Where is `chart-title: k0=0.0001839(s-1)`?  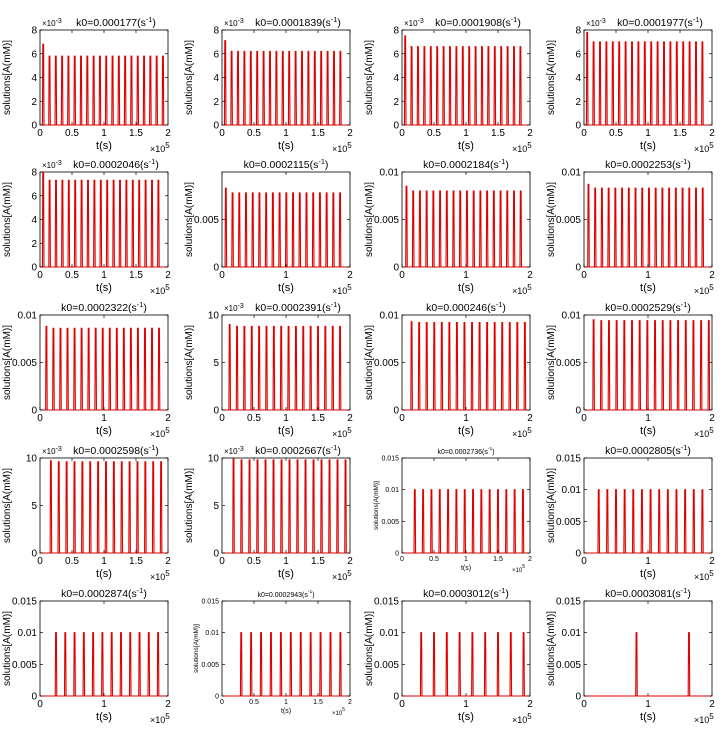
chart-title: k0=0.0001839(s-1) is located at coordinates (298, 22).